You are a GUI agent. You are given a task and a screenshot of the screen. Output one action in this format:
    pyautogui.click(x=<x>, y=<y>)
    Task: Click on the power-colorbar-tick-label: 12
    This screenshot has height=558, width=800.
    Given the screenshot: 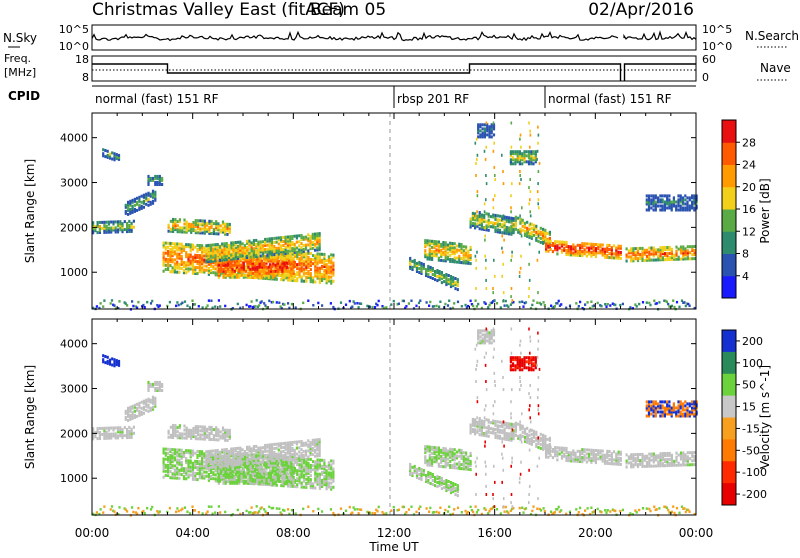 What is the action you would take?
    pyautogui.click(x=749, y=231)
    